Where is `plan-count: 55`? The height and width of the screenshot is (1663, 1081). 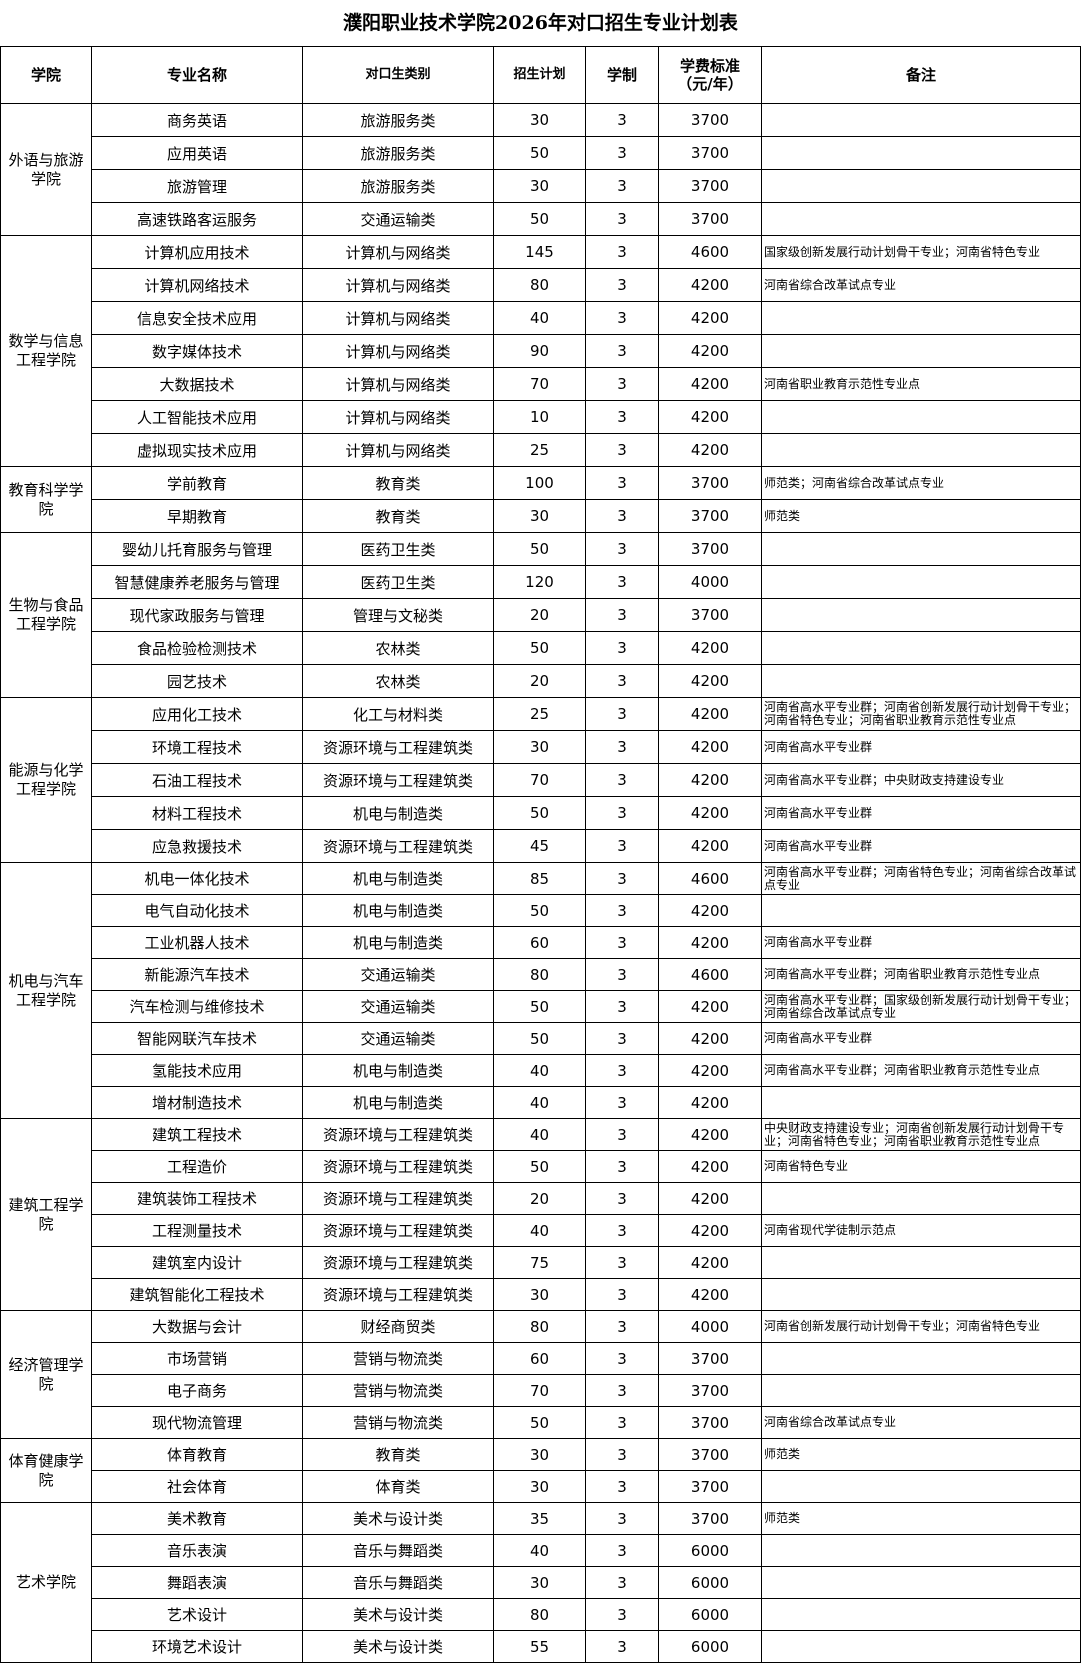
plan-count: 55 is located at coordinates (539, 1646).